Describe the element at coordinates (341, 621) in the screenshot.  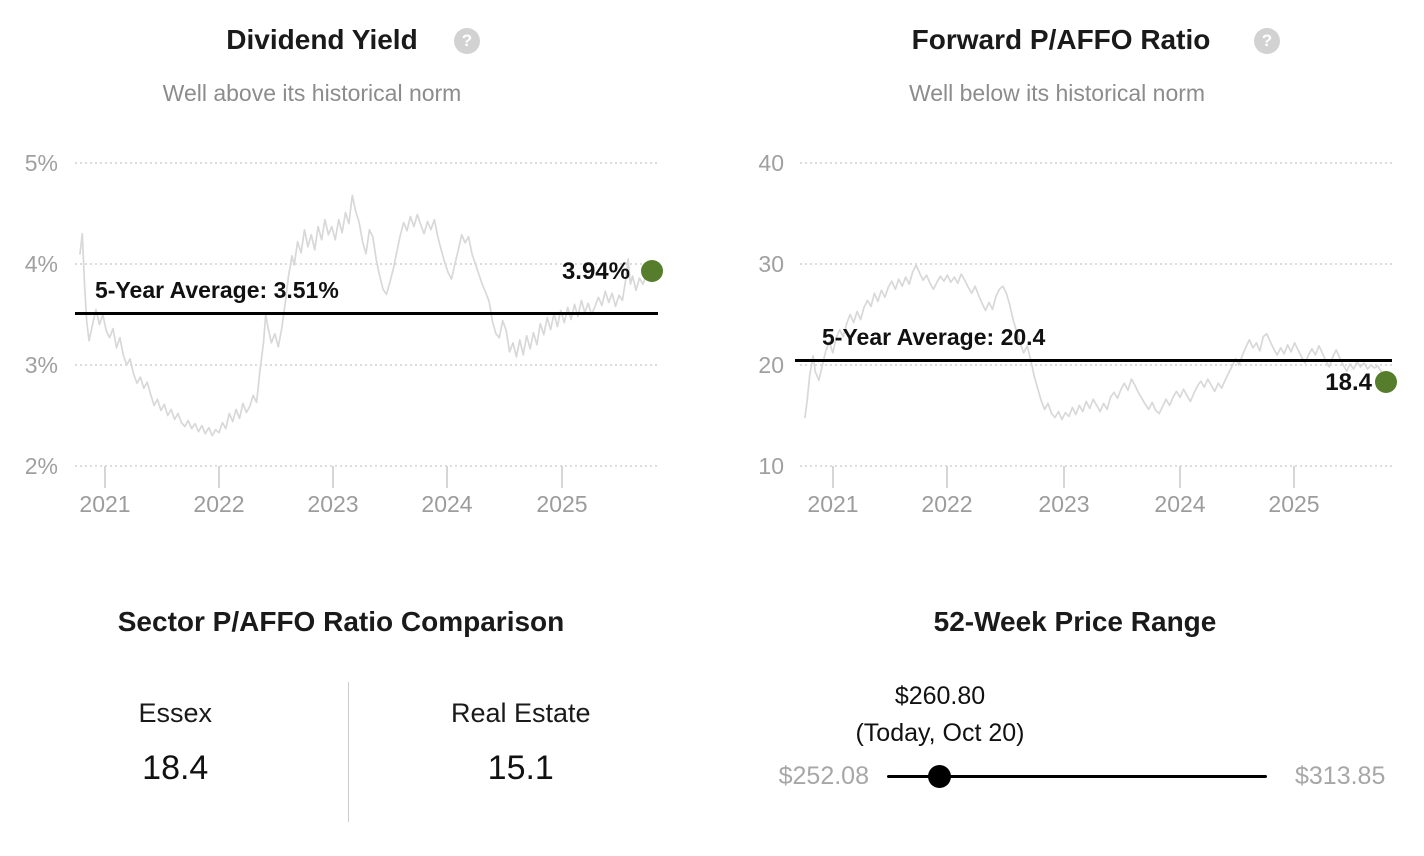
I see `sector-comparison-title: Sector P/AFFO Ratio Comparison` at that location.